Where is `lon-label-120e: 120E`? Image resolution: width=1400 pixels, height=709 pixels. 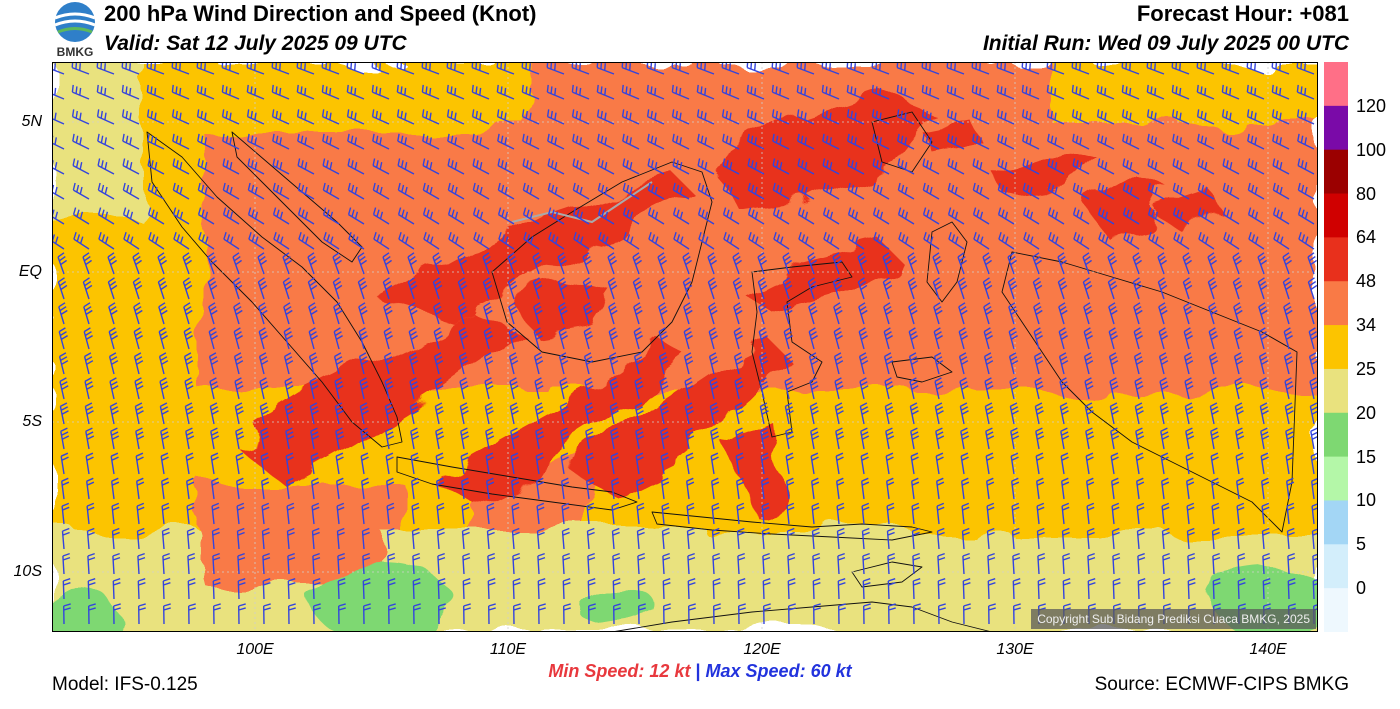
lon-label-120e: 120E is located at coordinates (762, 649).